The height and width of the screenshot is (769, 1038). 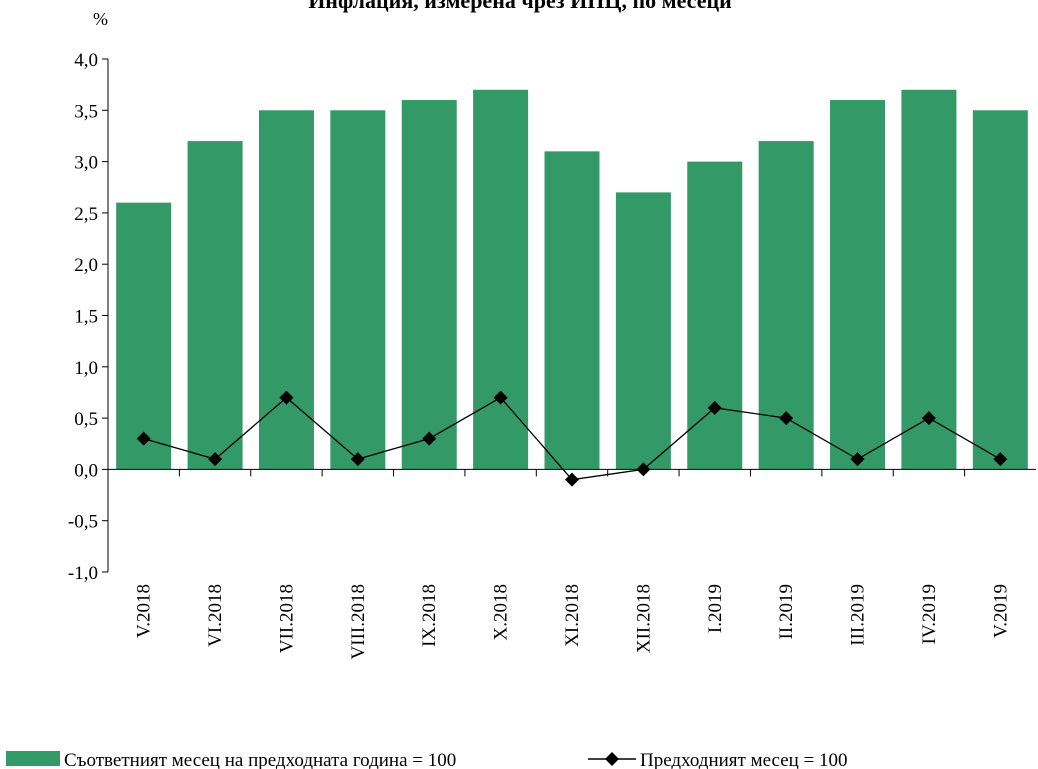 I want to click on x-category-label: IV.2019, so click(x=929, y=614).